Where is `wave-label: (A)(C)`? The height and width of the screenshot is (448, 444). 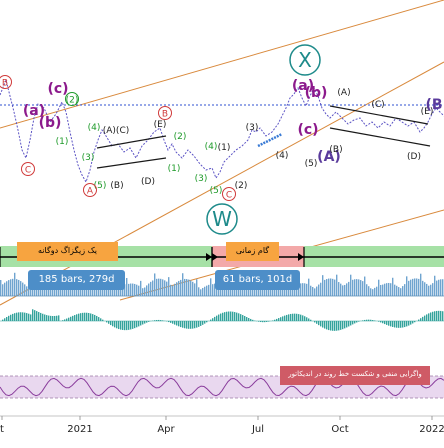 wave-label: (A)(C) is located at coordinates (116, 131).